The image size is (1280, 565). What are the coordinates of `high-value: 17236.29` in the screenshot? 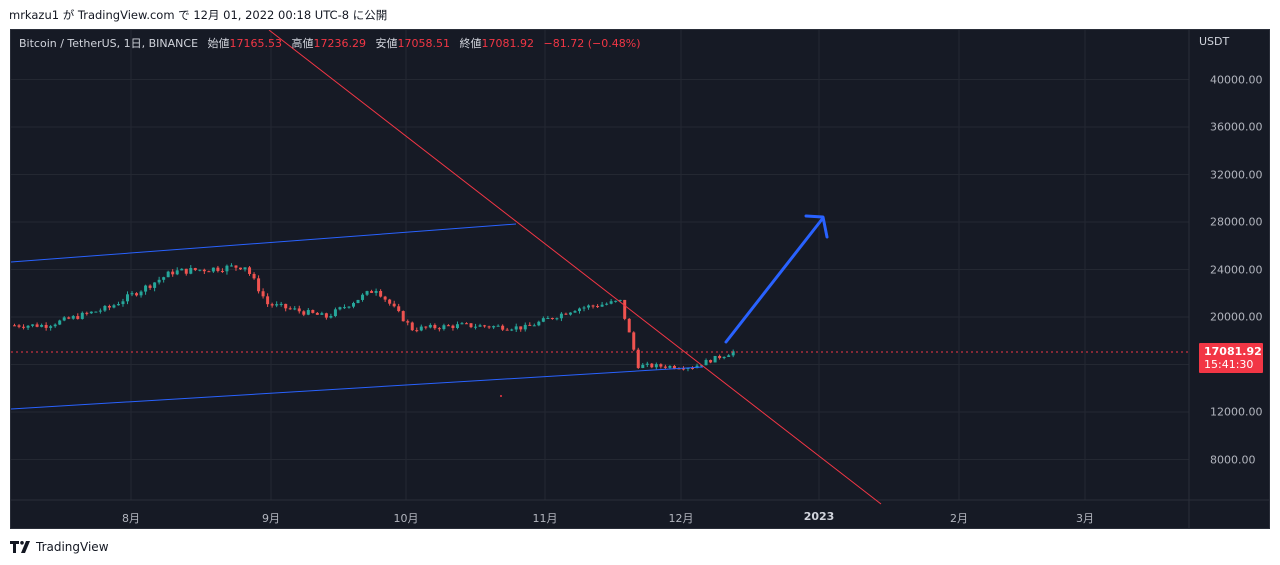 It's located at (340, 43).